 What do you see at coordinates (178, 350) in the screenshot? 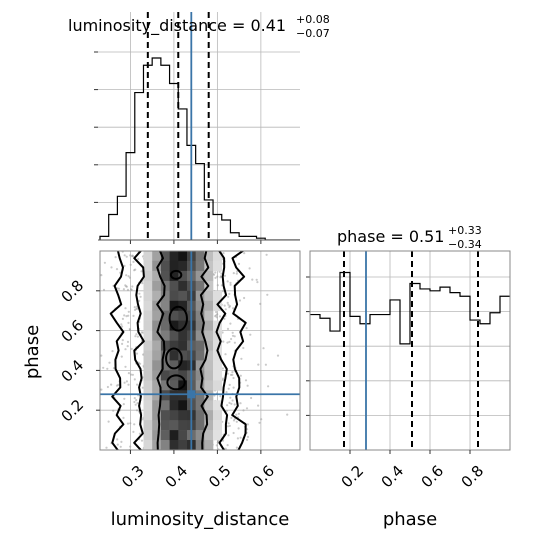
I see `joint-contours` at bounding box center [178, 350].